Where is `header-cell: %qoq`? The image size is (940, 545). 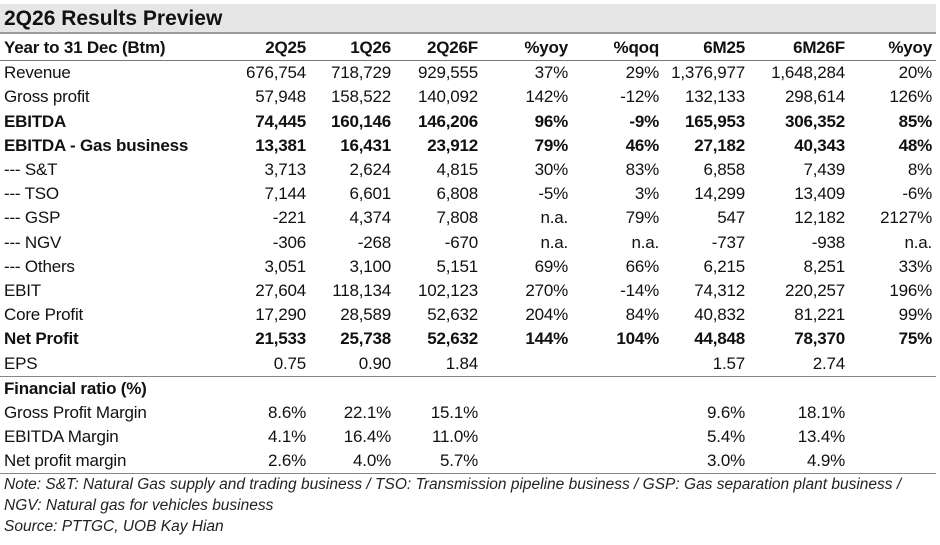
header-cell: %qoq is located at coordinates (617, 49).